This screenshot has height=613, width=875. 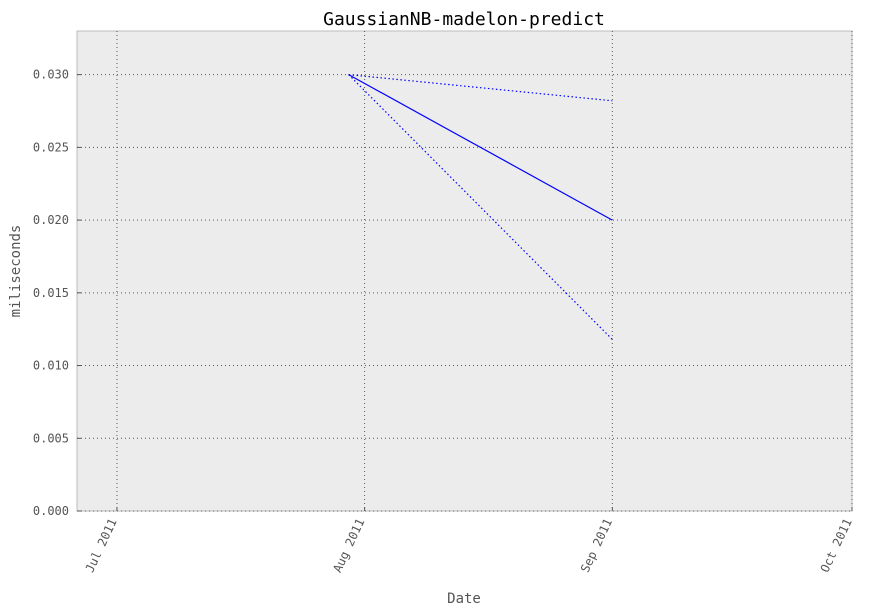 What do you see at coordinates (51, 438) in the screenshot?
I see `y-tick-label: 0.005` at bounding box center [51, 438].